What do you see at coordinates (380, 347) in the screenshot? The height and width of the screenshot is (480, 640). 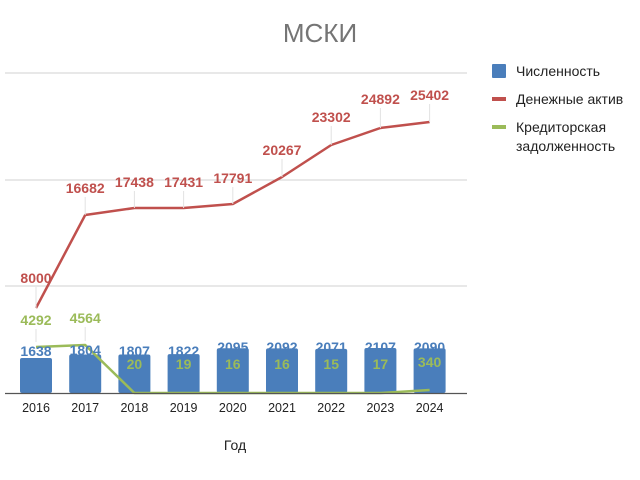 I see `bar-data-label: 2107` at bounding box center [380, 347].